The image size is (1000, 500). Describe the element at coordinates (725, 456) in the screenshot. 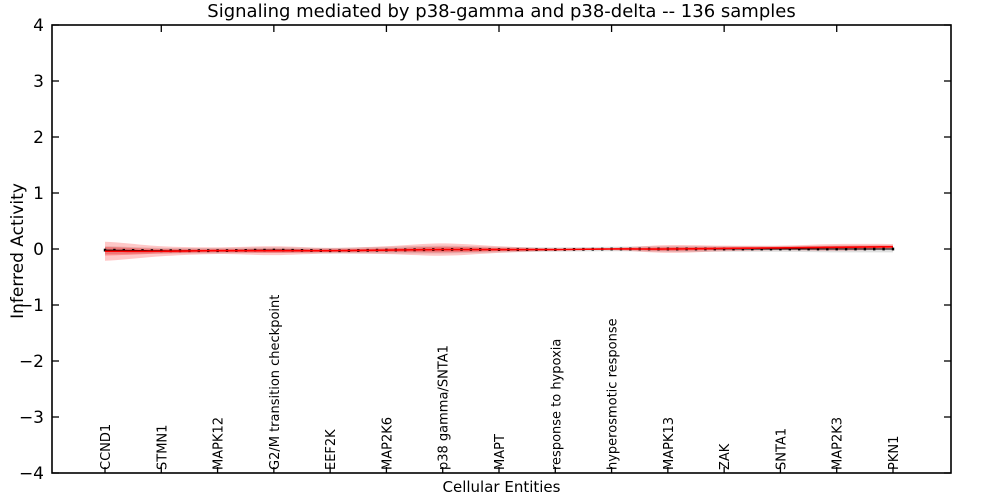

I see `entity-label: ZAK` at that location.